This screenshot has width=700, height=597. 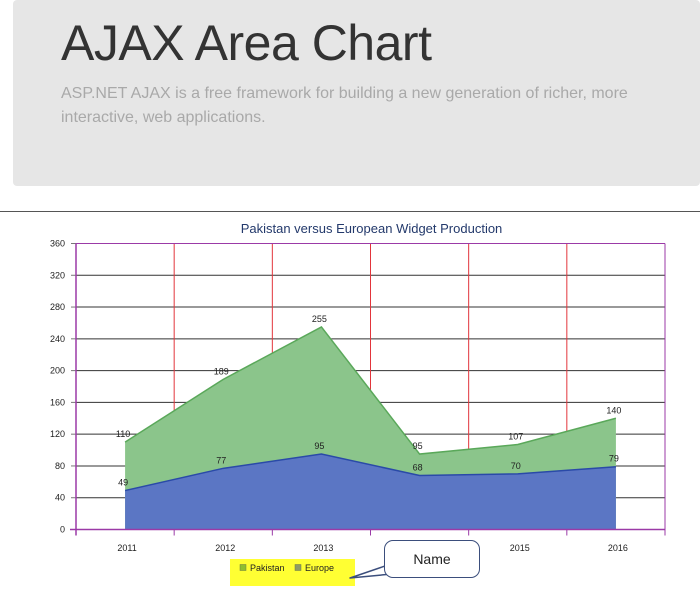 I want to click on x-tick-label: 2013, so click(x=323, y=548).